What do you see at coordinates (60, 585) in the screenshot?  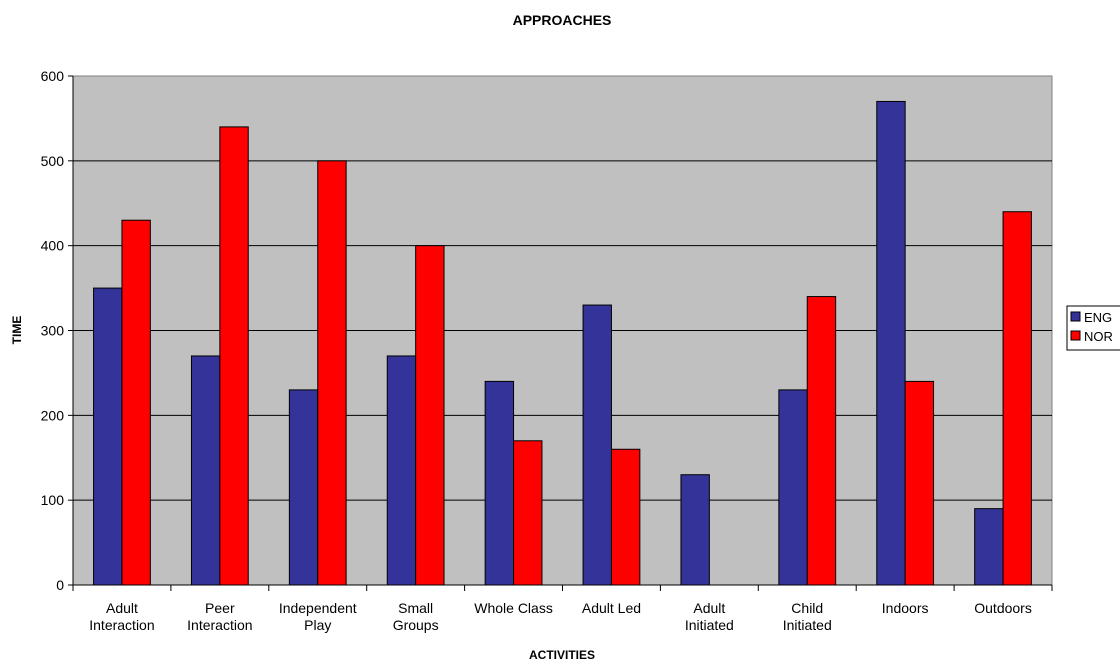 I see `y-tick-label: 0` at bounding box center [60, 585].